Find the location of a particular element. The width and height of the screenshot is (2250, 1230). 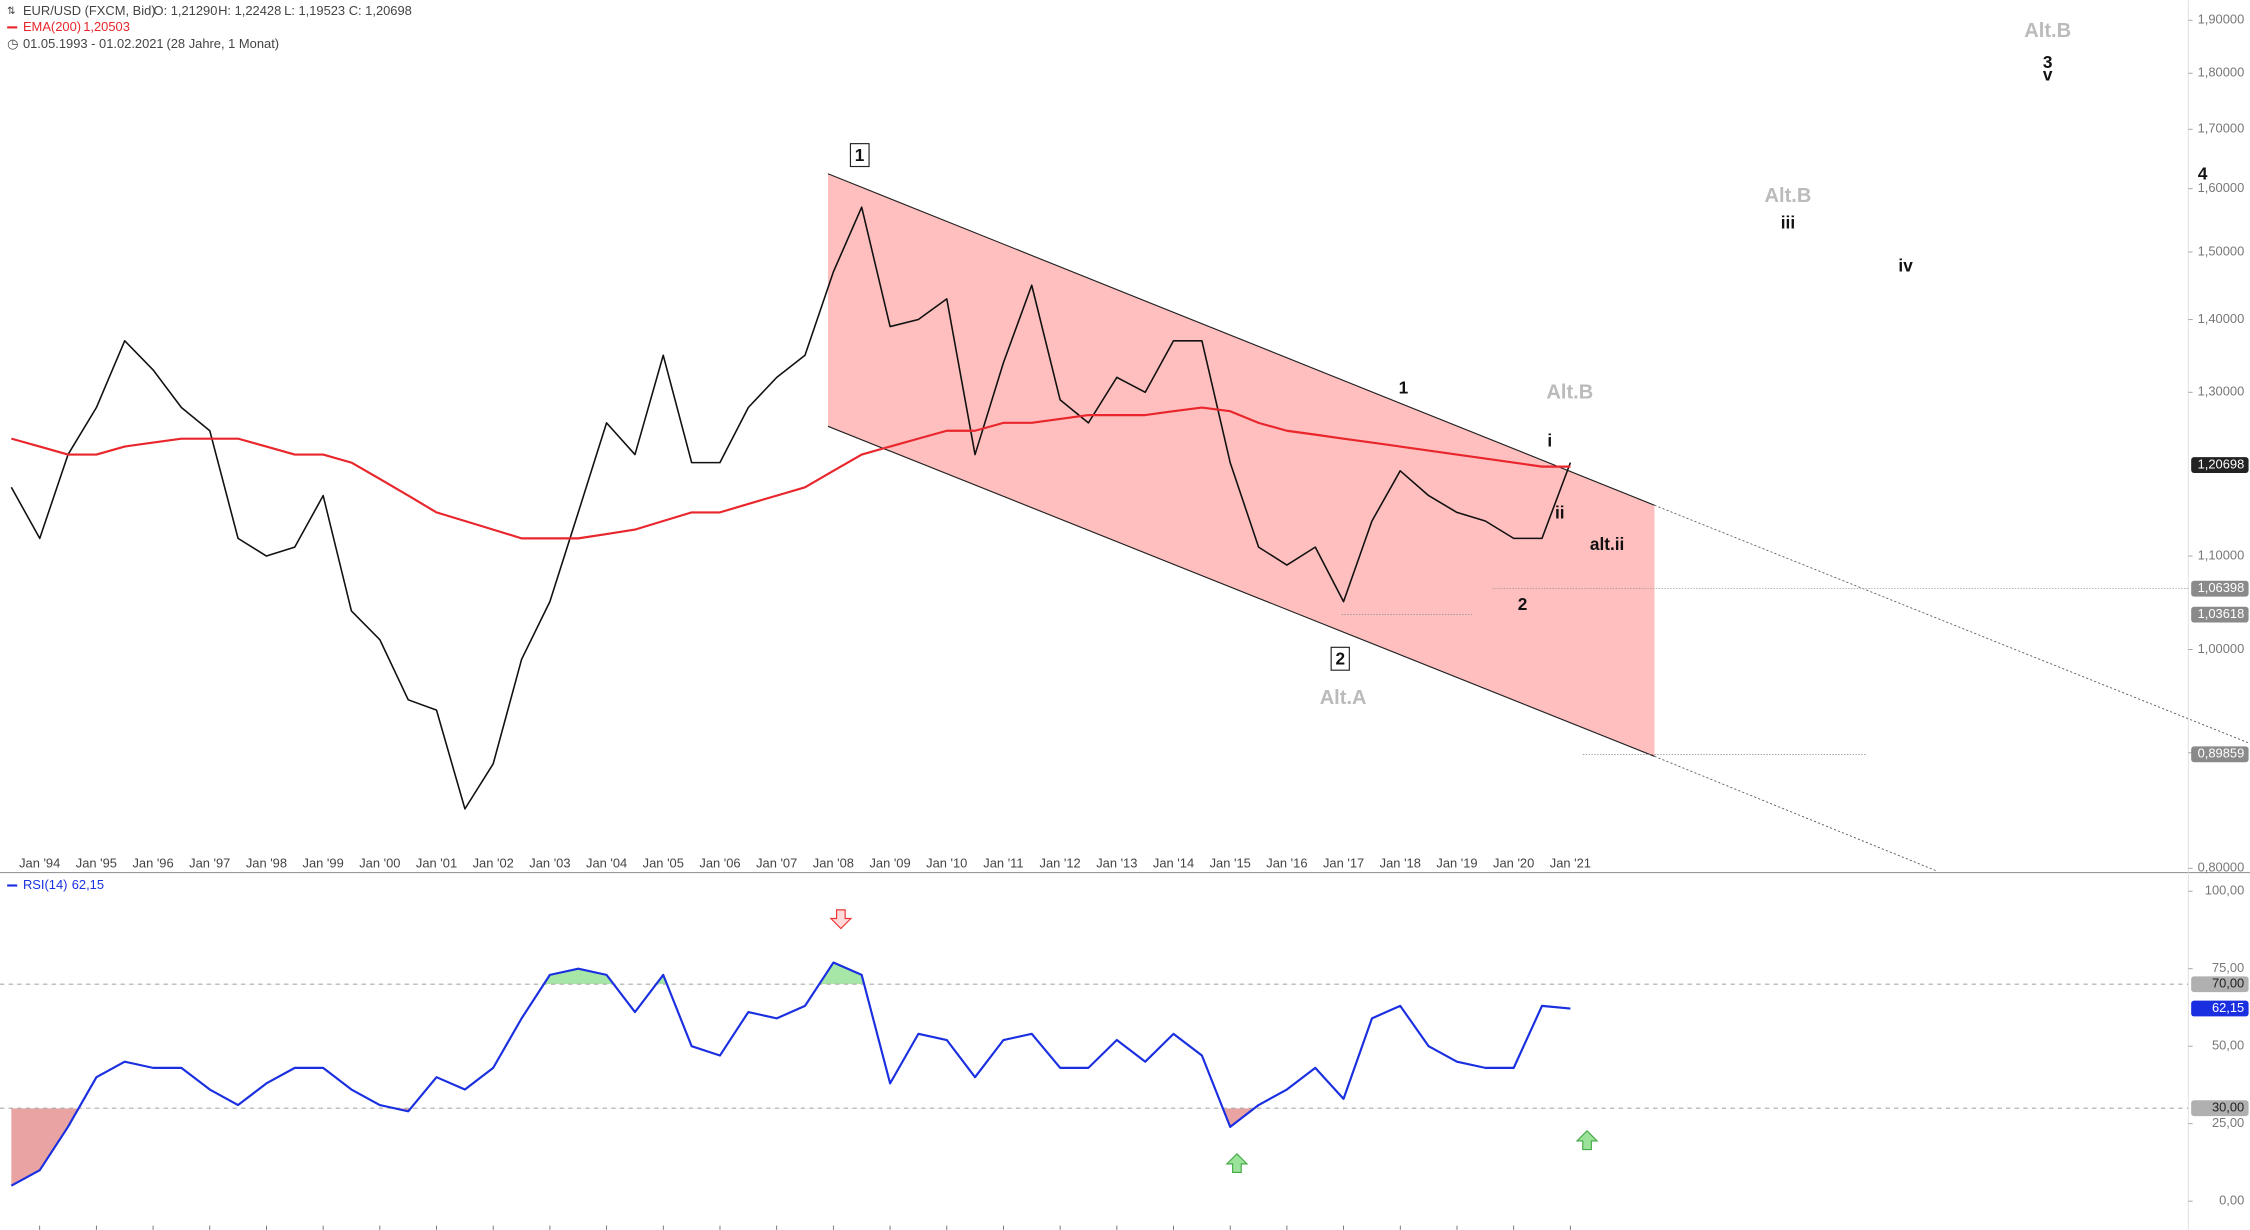

x-tick-label: Jan '09 is located at coordinates (889, 862).